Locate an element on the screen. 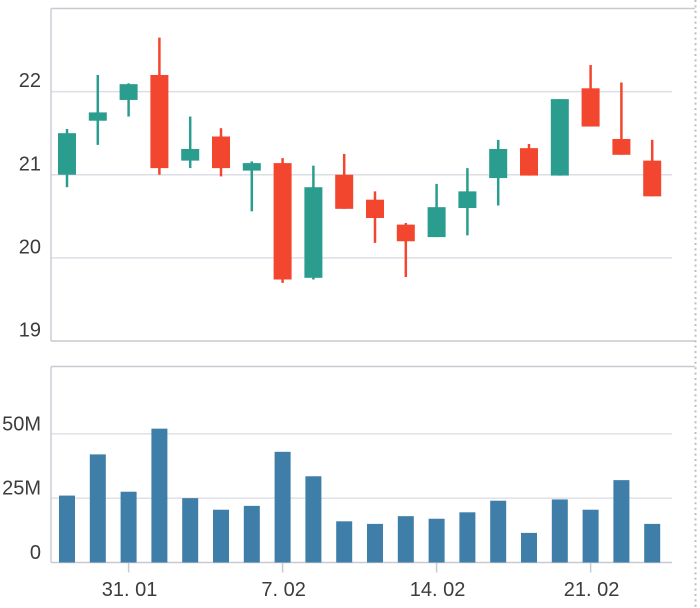 This screenshot has width=700, height=608. price-y-tick-label: 22 is located at coordinates (30, 81).